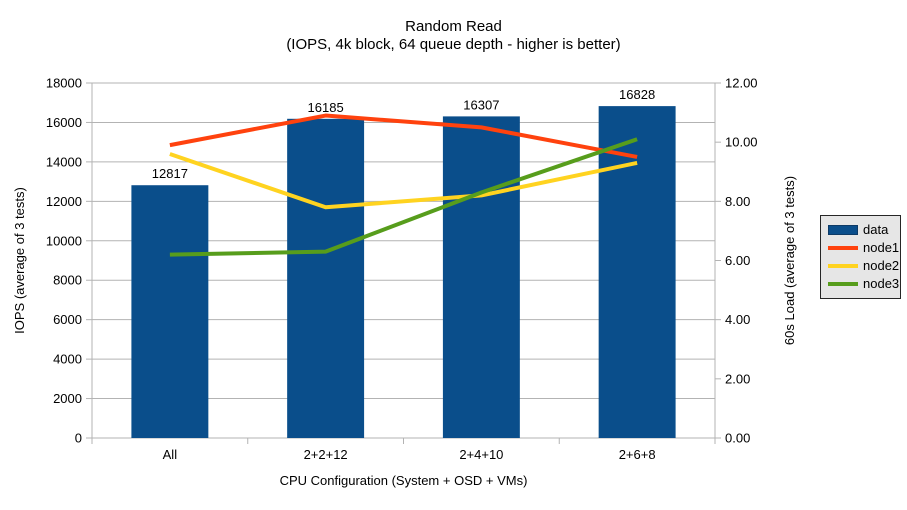  What do you see at coordinates (481, 104) in the screenshot?
I see `bar-value-label: 16307` at bounding box center [481, 104].